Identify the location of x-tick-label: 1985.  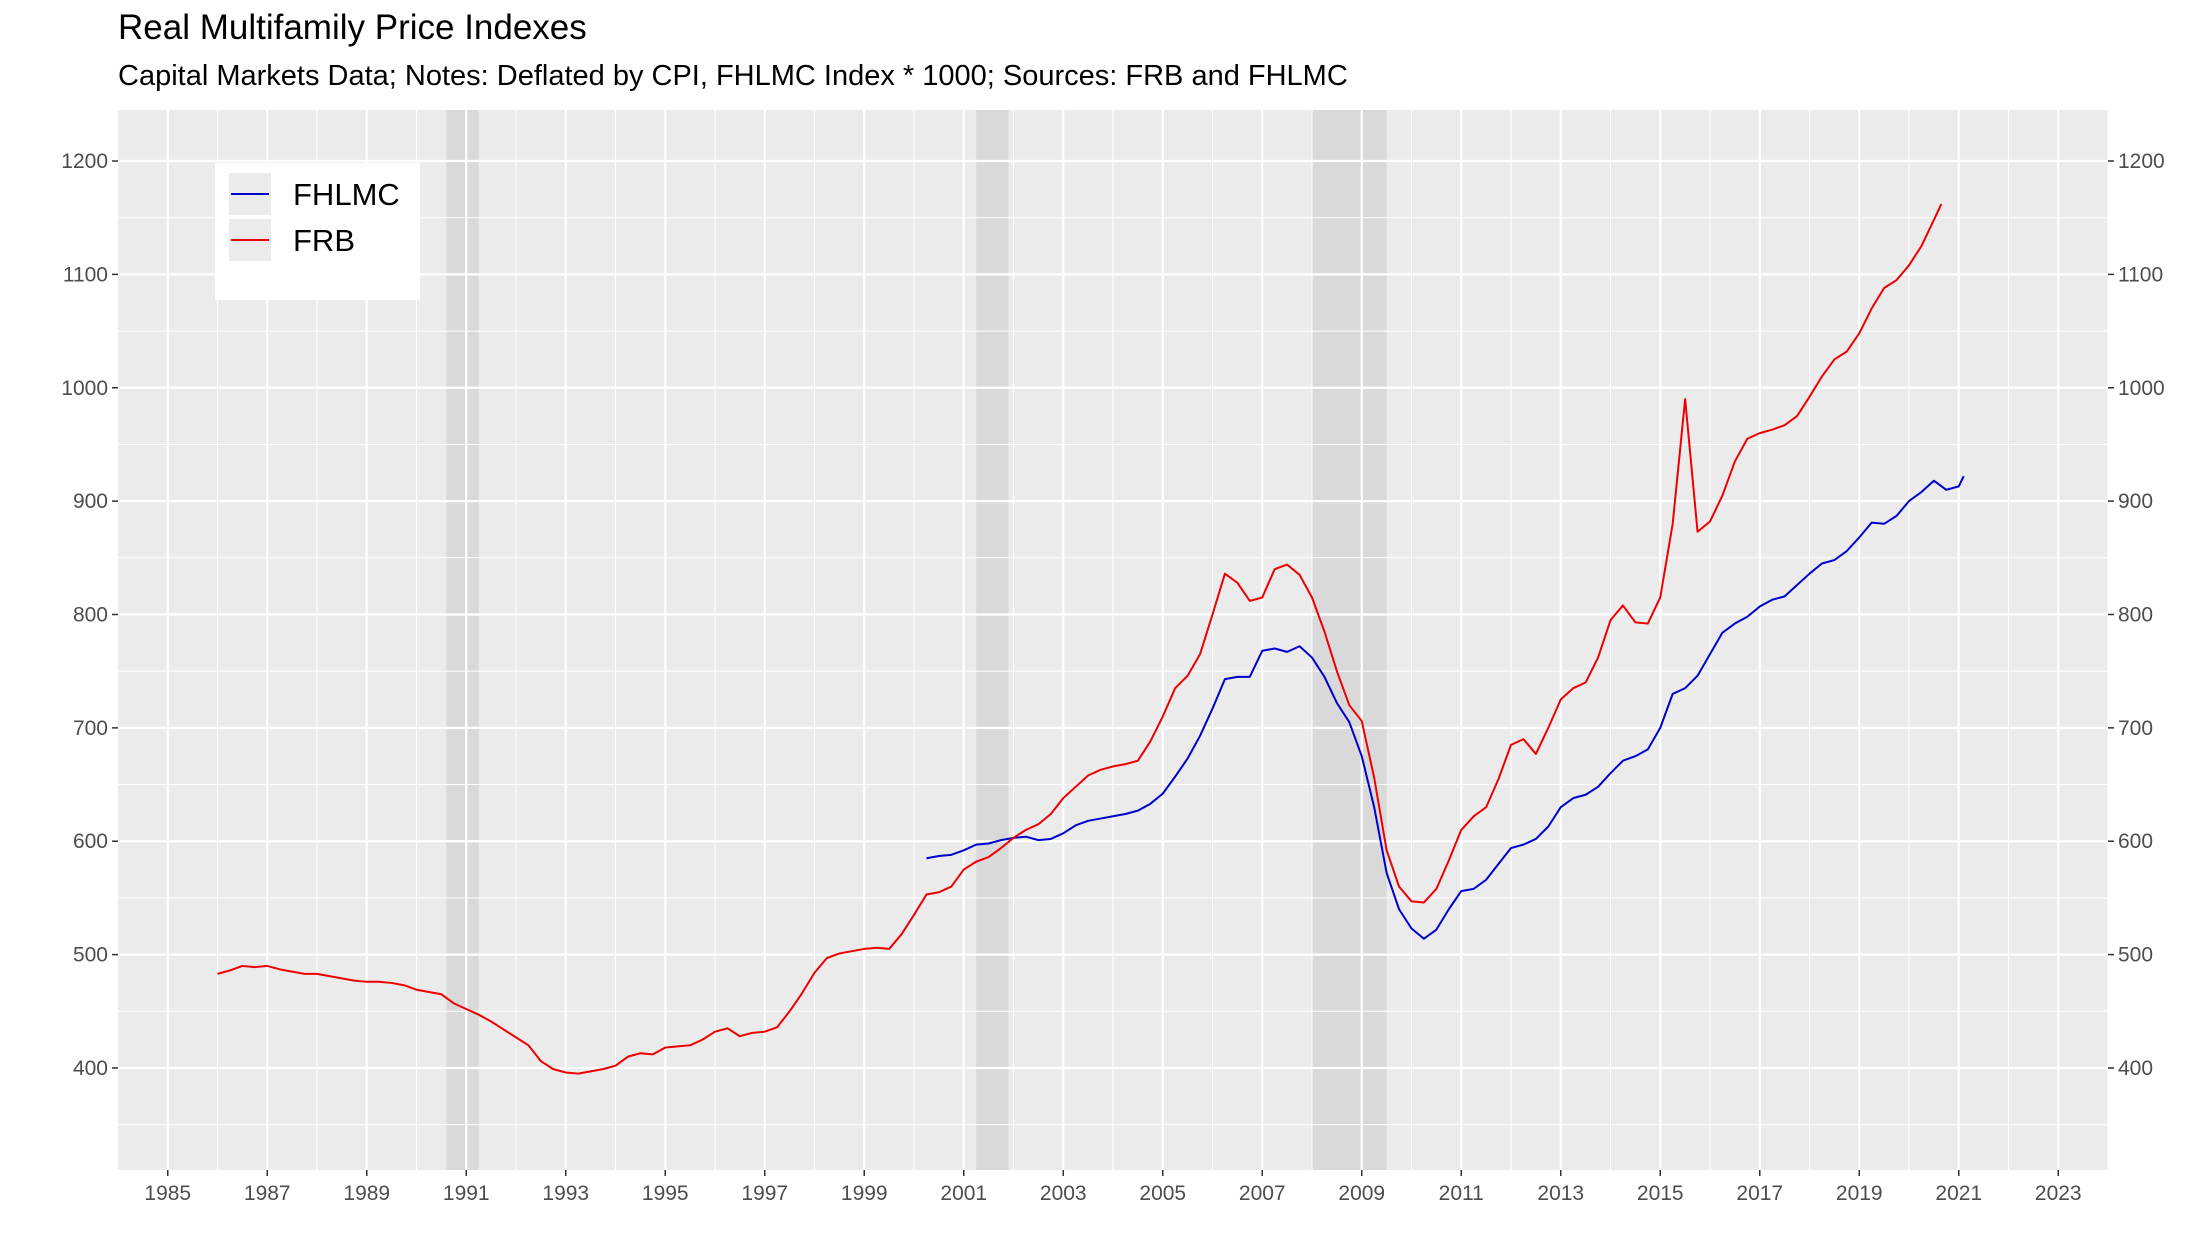
(167, 1193).